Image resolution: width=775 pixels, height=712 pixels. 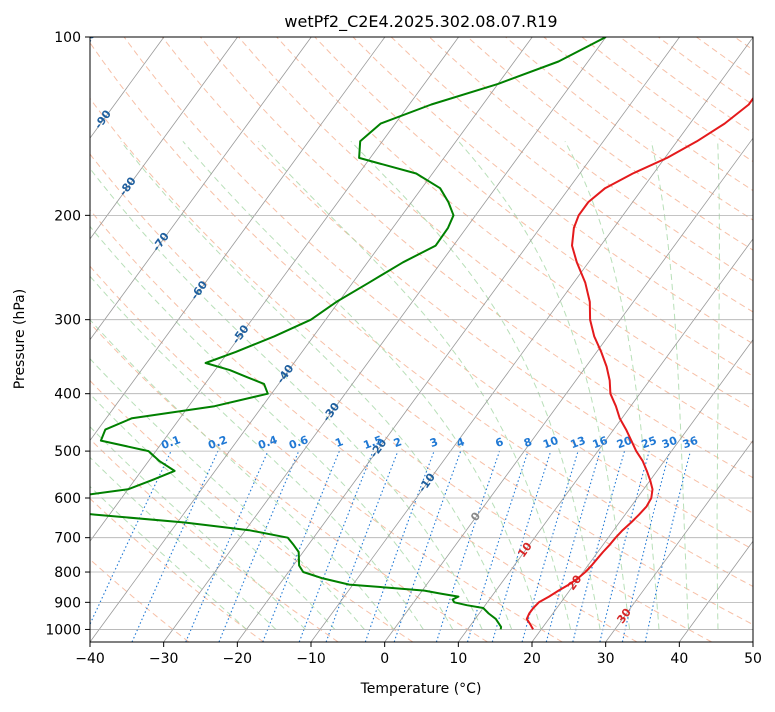 I want to click on mixing-ratio-label: 10, so click(x=550, y=443).